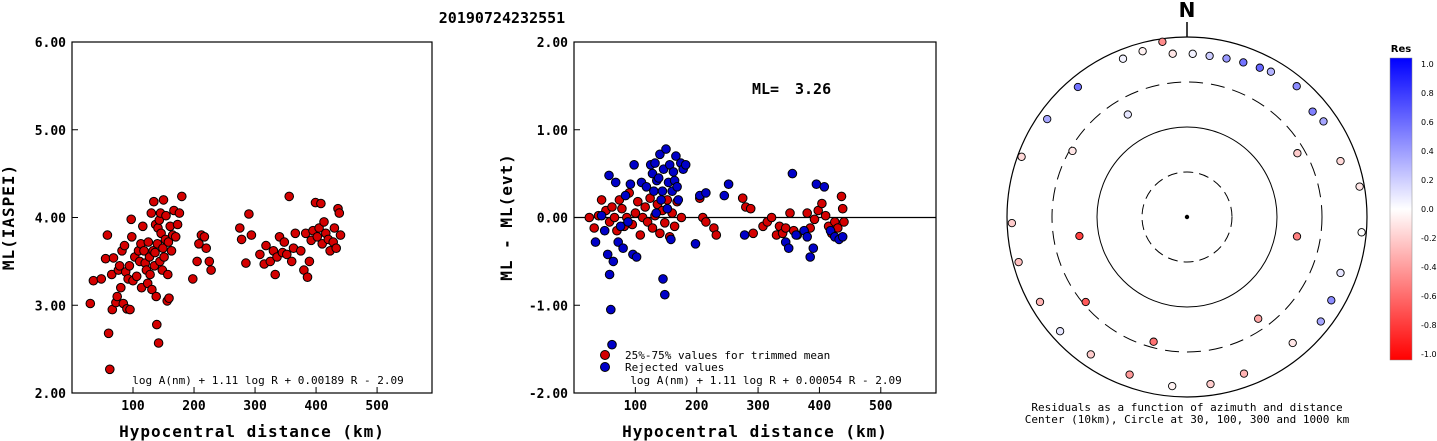 The height and width of the screenshot is (441, 1437). I want to click on epicenter-dot, so click(1187, 217).